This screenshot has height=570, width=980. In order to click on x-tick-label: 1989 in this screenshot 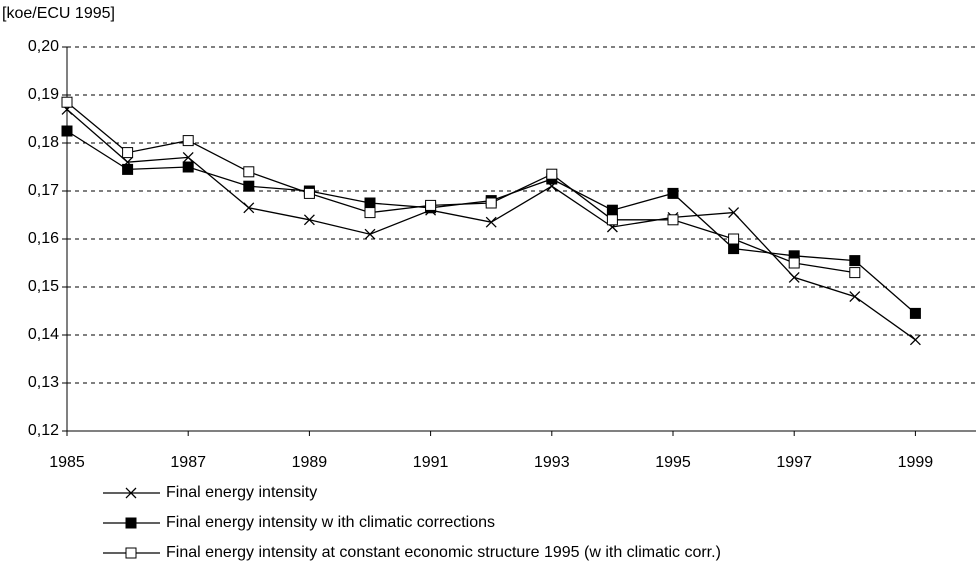, I will do `click(310, 462)`.